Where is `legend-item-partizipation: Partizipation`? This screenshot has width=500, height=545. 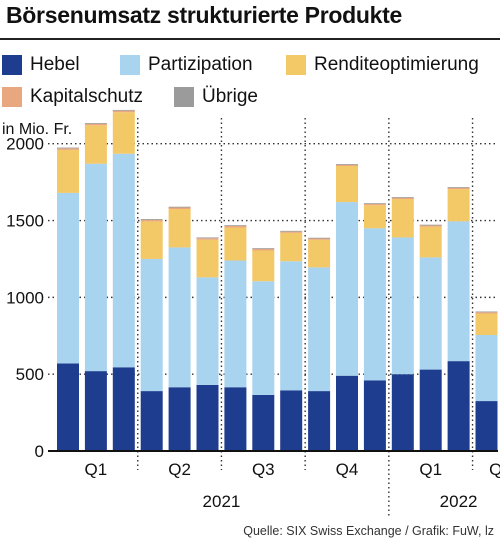 legend-item-partizipation: Partizipation is located at coordinates (186, 65).